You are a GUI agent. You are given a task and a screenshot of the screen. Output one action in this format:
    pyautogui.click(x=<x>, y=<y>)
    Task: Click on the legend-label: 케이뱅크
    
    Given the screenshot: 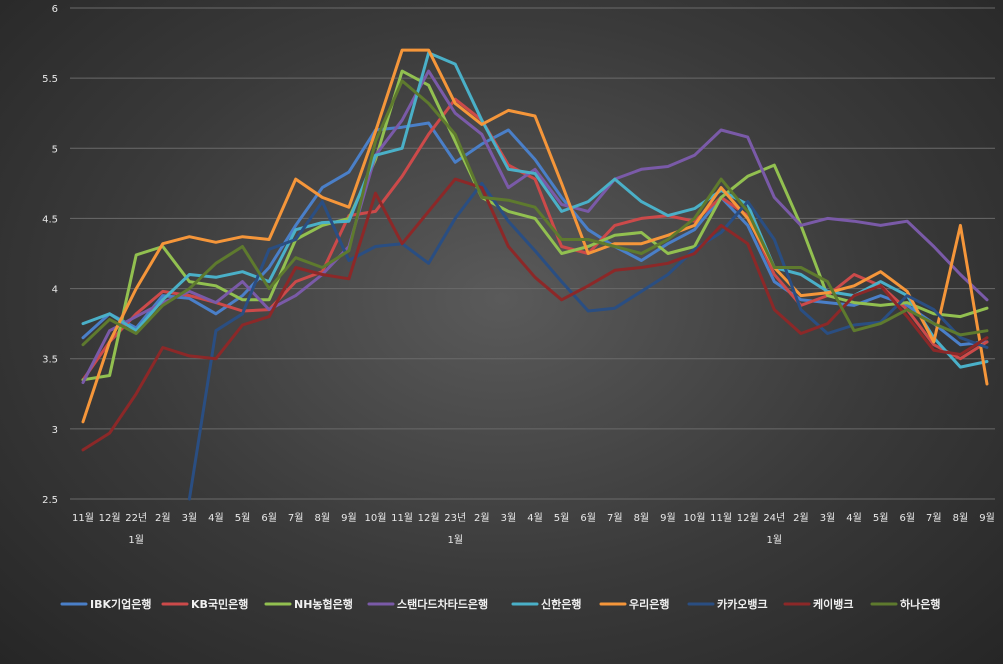 What is the action you would take?
    pyautogui.click(x=833, y=604)
    